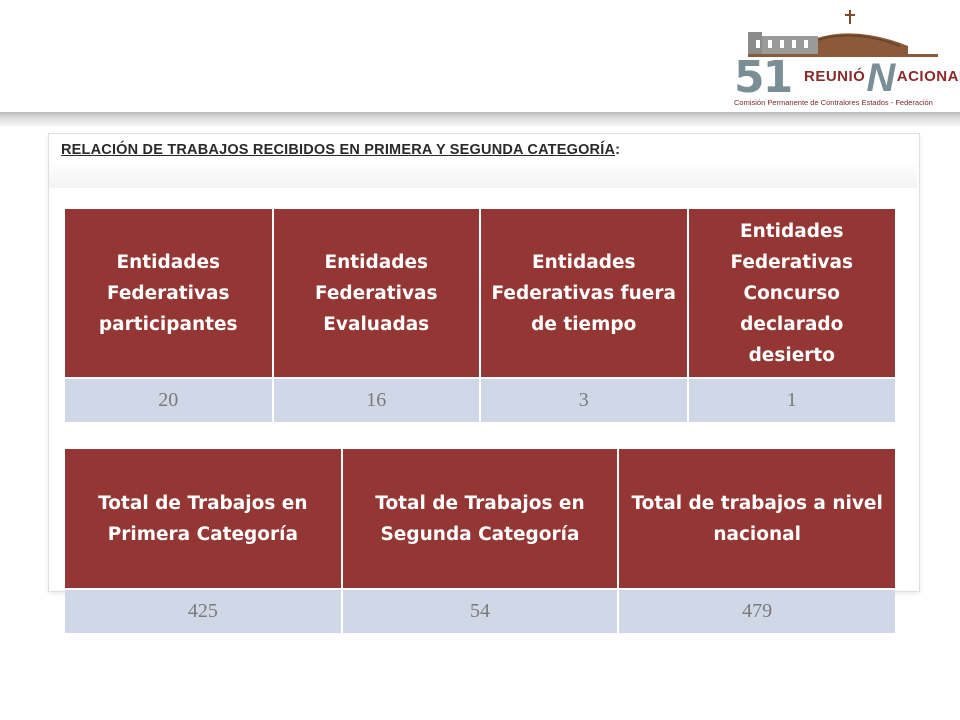 Image resolution: width=960 pixels, height=720 pixels. Describe the element at coordinates (376, 293) in the screenshot. I see `header-evaluadas: Entidades Federativas Evaluadas` at that location.